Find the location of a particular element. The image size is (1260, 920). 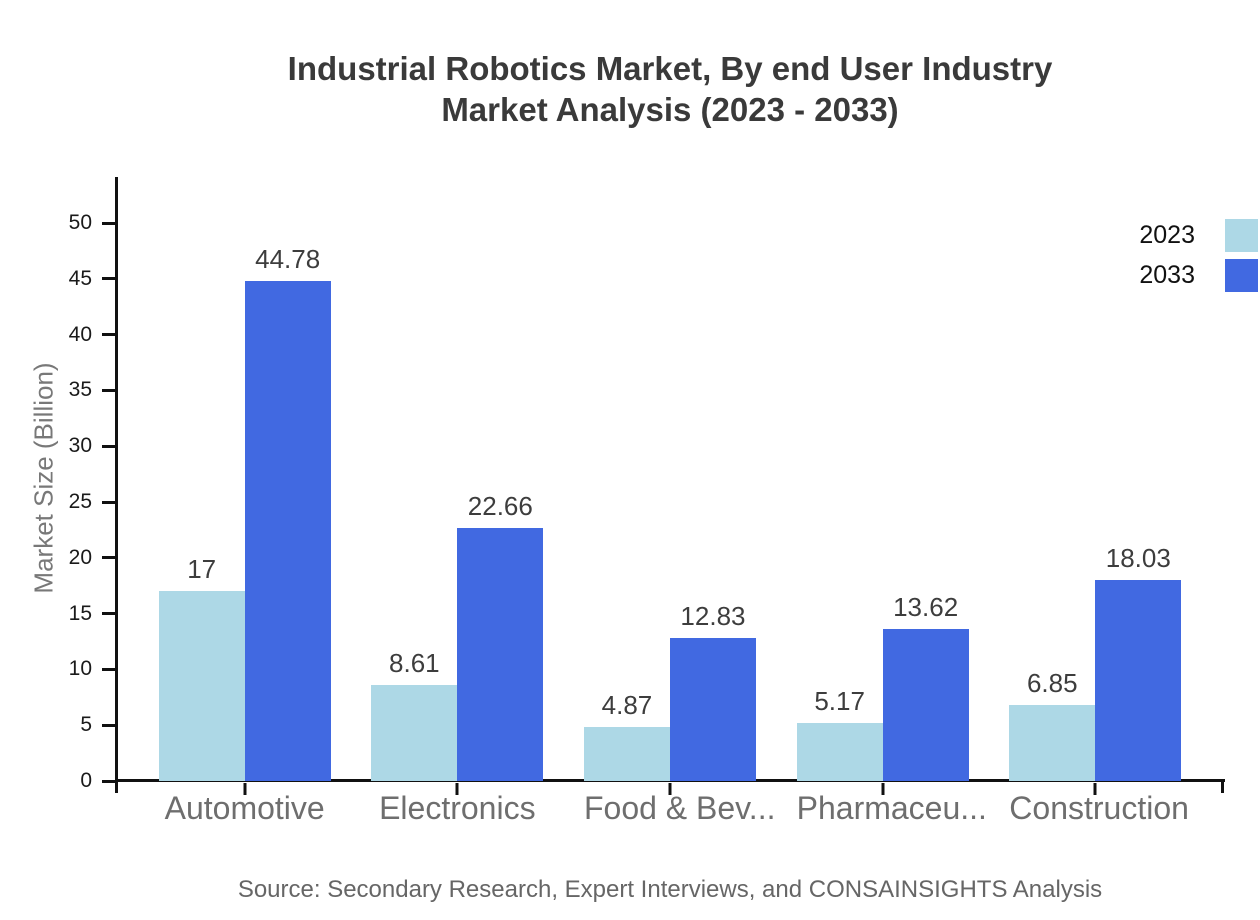

bar-2033-automotive: 44.78 is located at coordinates (287, 512).